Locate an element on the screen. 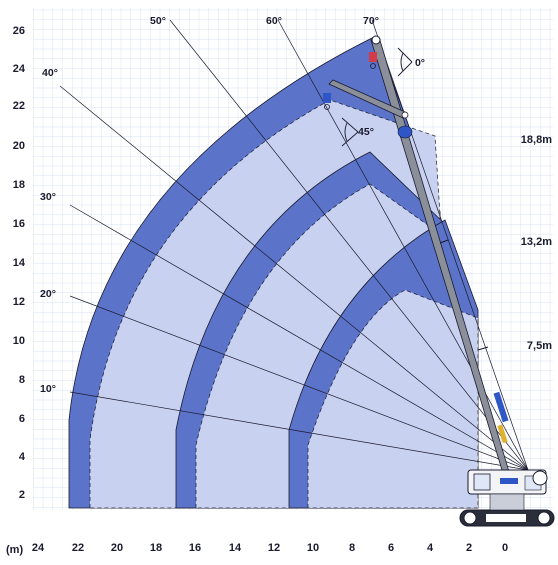  hook-block-red is located at coordinates (373, 57).